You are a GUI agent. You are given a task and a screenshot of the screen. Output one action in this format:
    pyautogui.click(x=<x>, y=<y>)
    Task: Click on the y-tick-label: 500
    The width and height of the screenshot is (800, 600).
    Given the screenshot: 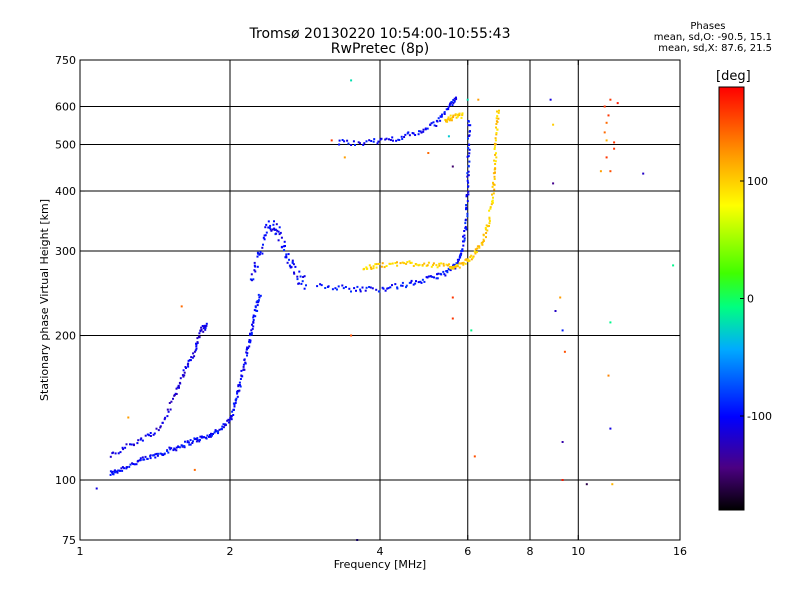 What is the action you would take?
    pyautogui.click(x=65, y=145)
    